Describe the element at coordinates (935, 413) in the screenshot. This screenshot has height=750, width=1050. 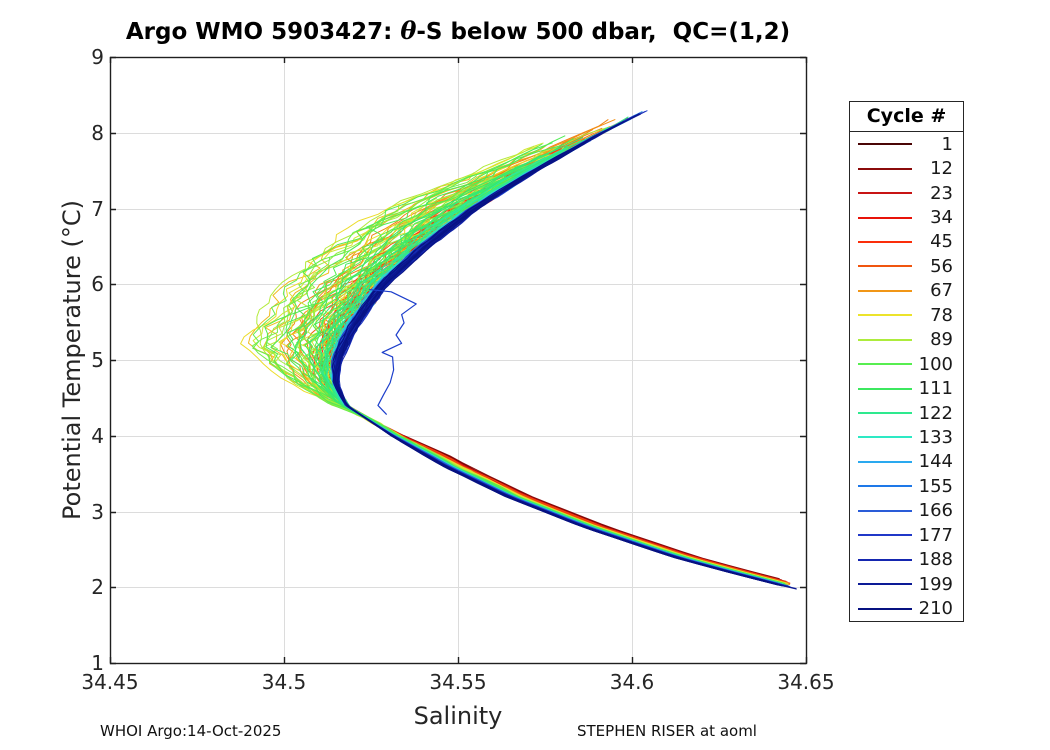
I see `legend-entry-label: 122` at that location.